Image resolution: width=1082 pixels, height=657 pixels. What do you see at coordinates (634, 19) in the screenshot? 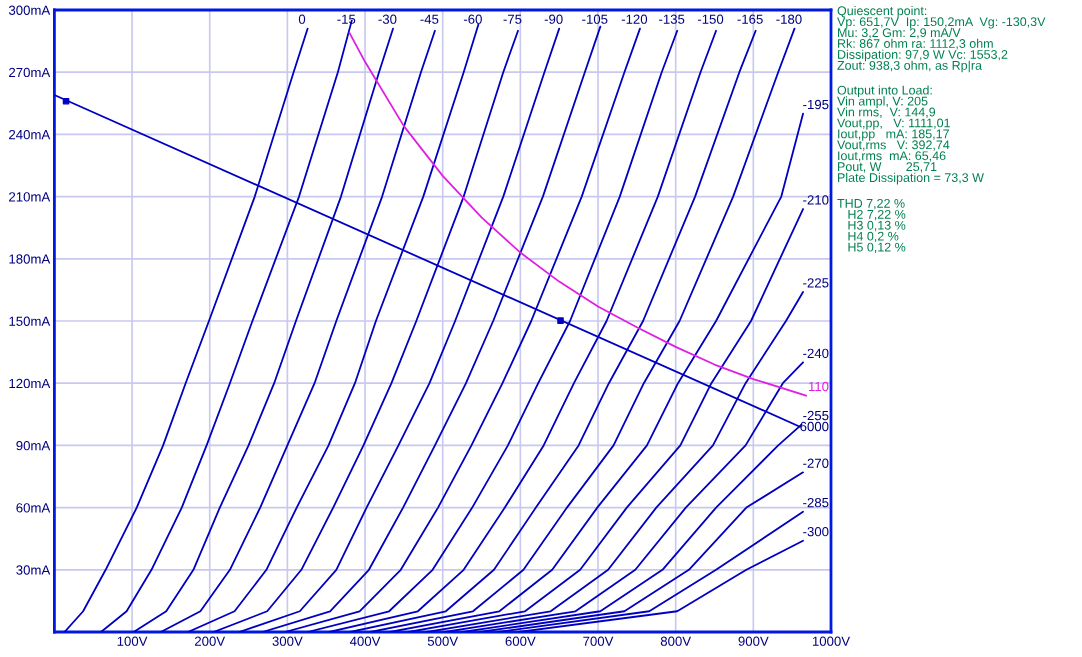
I see `series-label: -120` at bounding box center [634, 19].